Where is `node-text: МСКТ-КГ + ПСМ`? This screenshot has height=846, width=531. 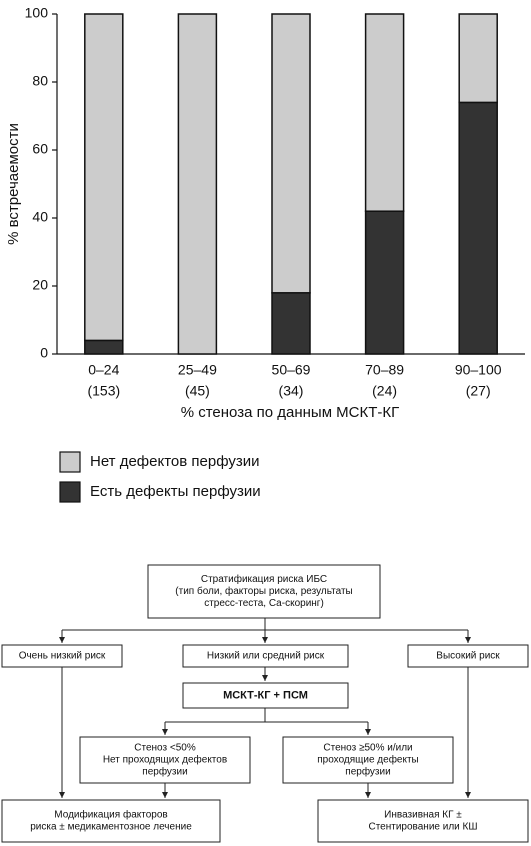 node-text: МСКТ-КГ + ПСМ is located at coordinates (265, 695).